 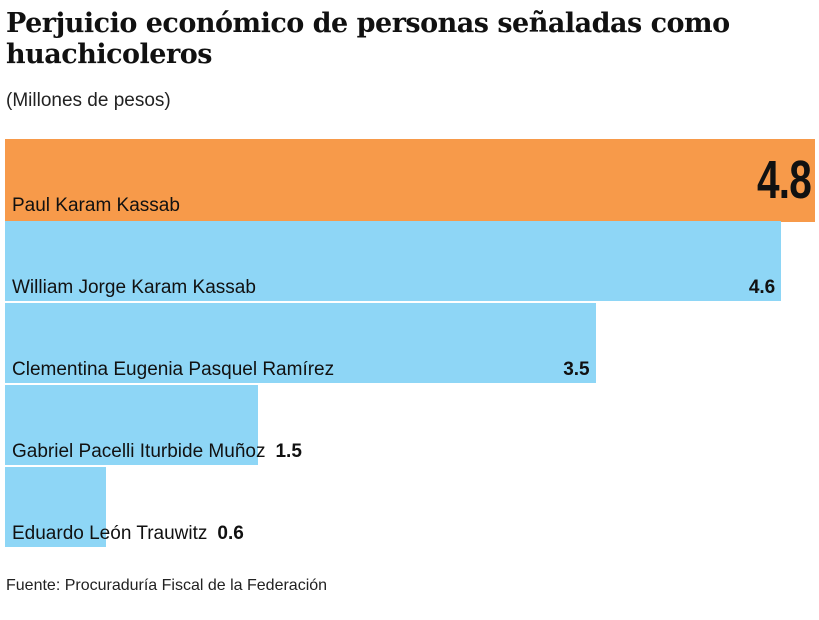 I want to click on category-label: Eduardo León Trauwitz, so click(x=110, y=533).